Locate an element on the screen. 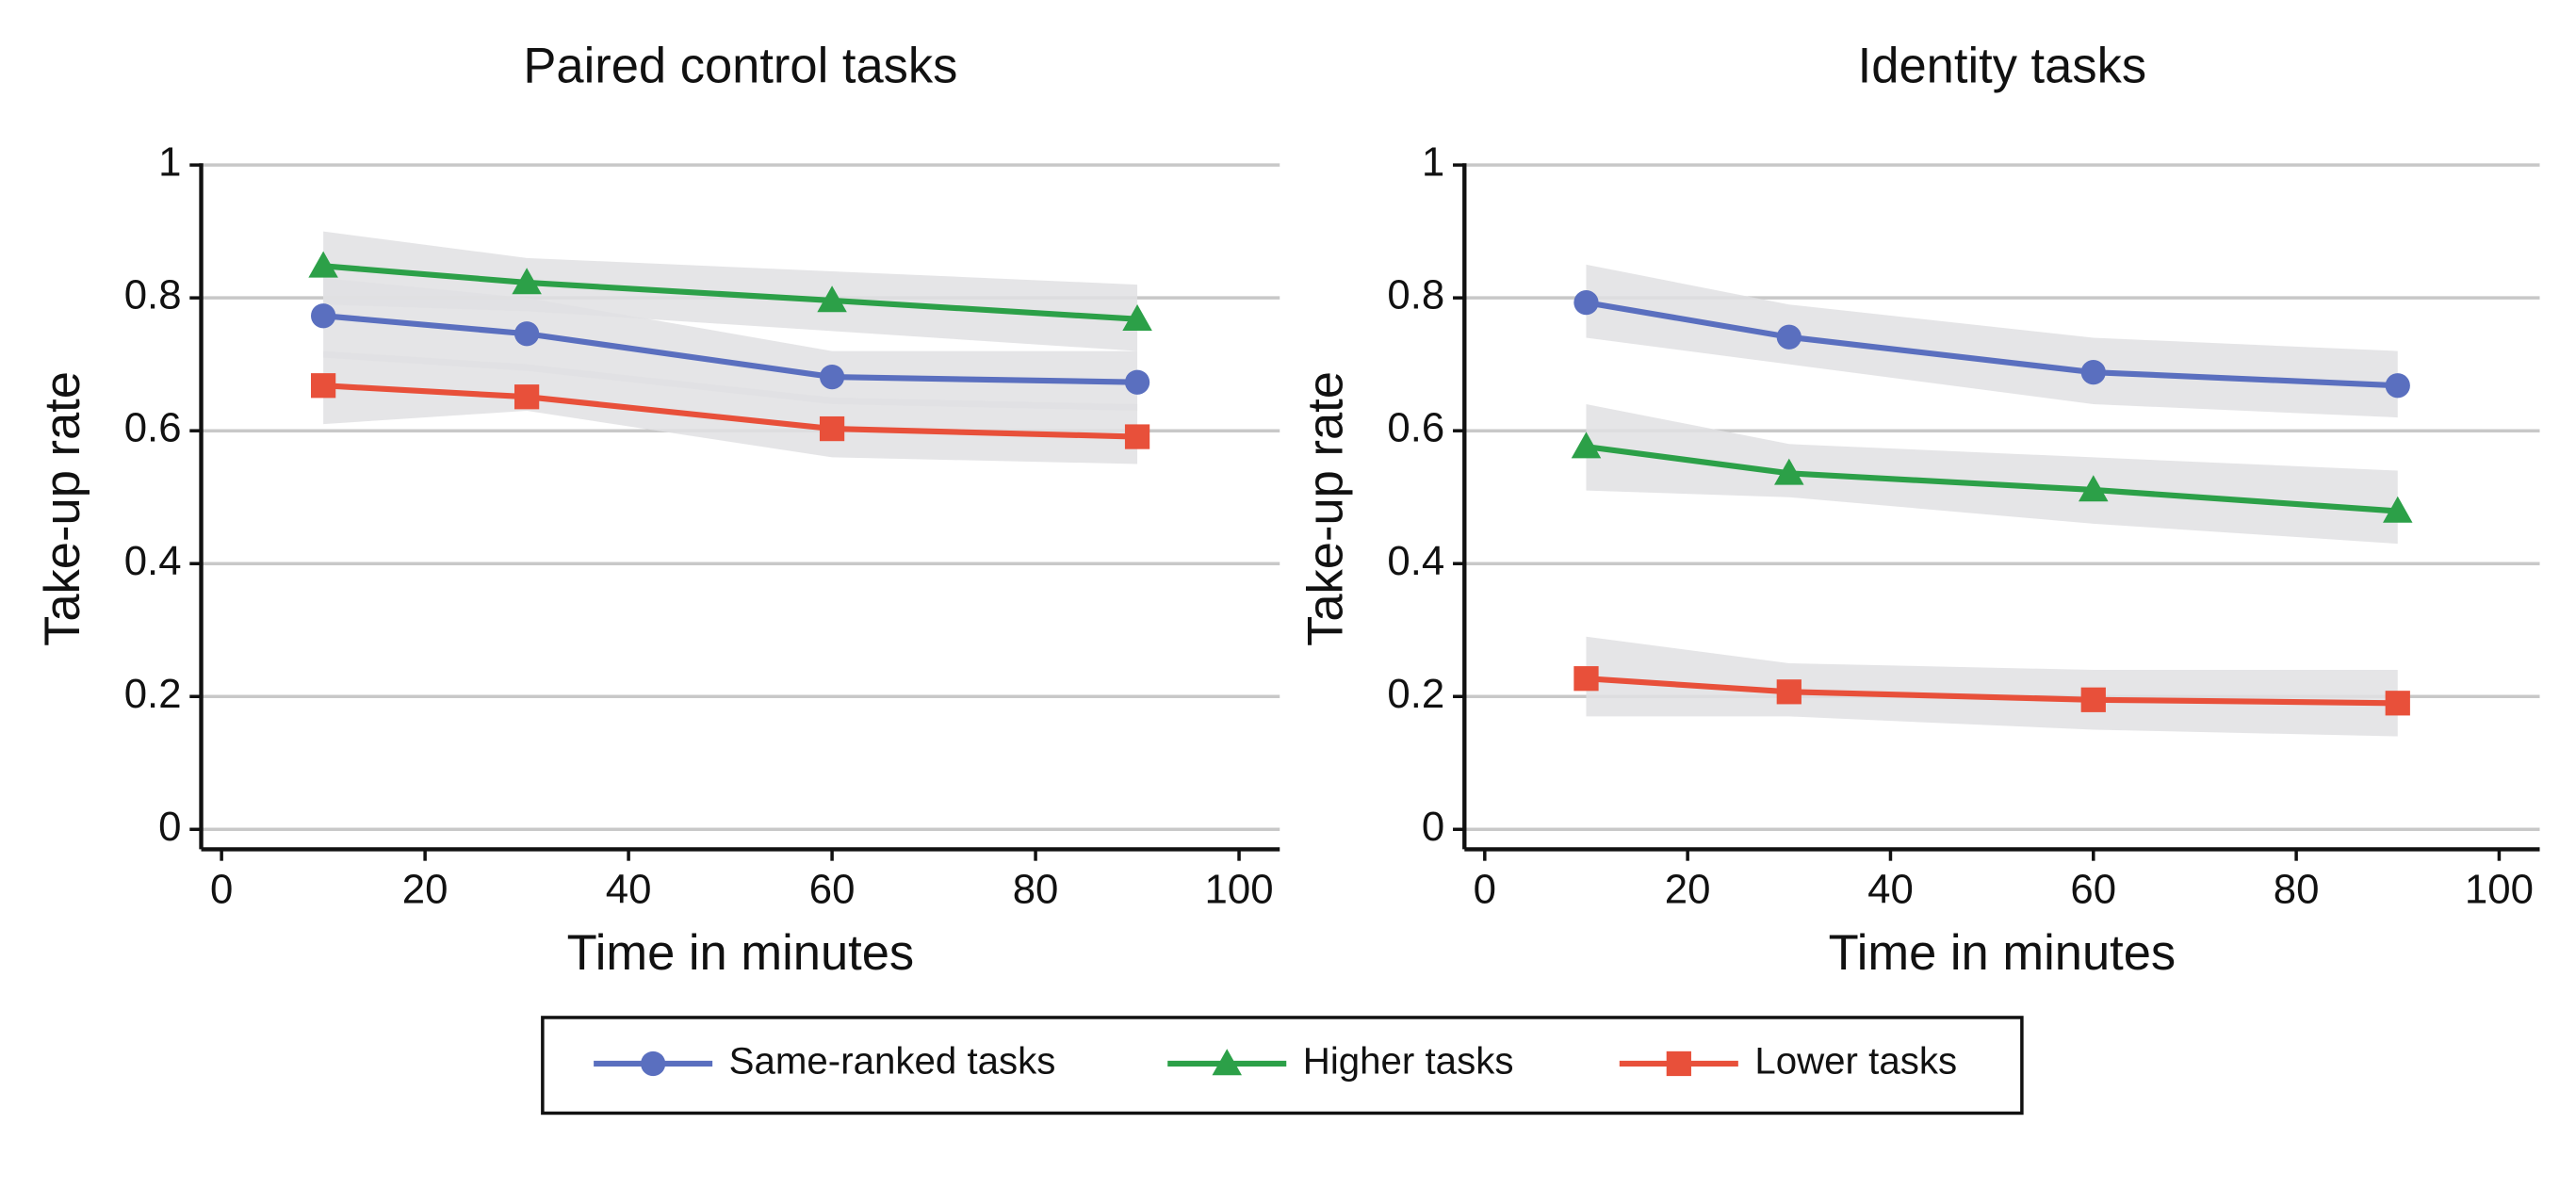 This screenshot has height=1189, width=2576. chart-title: Identity tasks is located at coordinates (2002, 65).